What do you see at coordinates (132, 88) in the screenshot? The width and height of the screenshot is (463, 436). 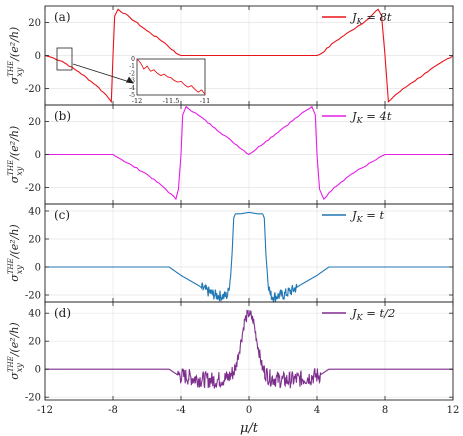 I see `inset-y-tick-label: -4` at bounding box center [132, 88].